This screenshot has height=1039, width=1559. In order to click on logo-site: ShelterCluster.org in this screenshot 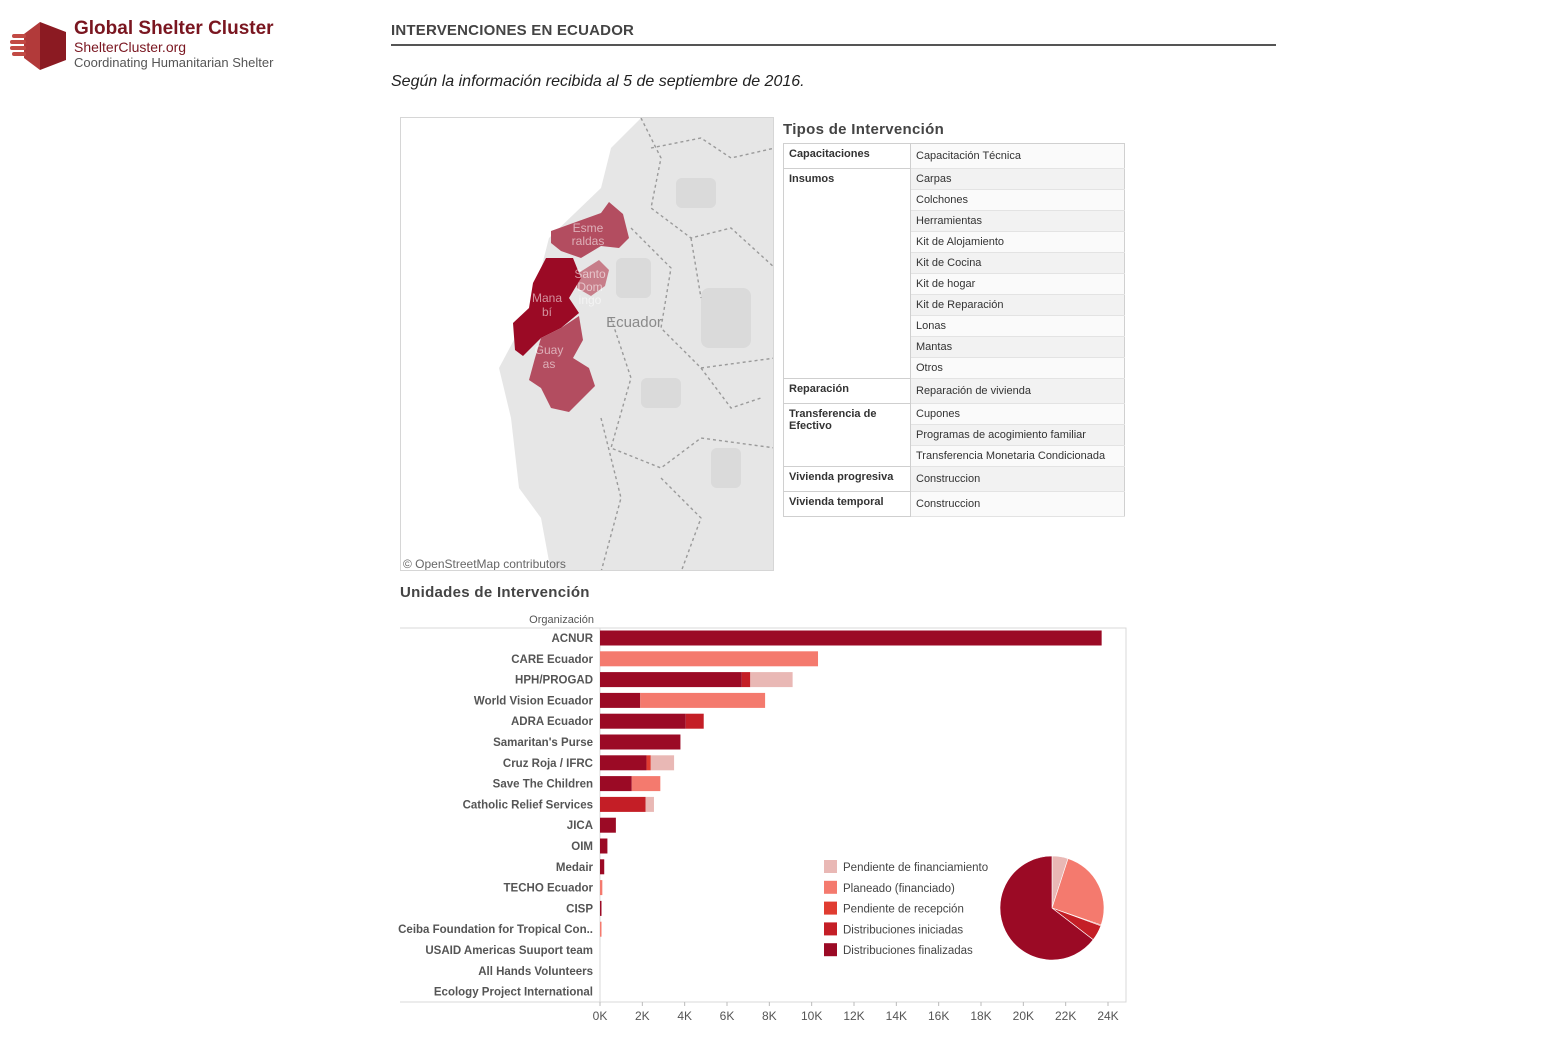, I will do `click(130, 47)`.